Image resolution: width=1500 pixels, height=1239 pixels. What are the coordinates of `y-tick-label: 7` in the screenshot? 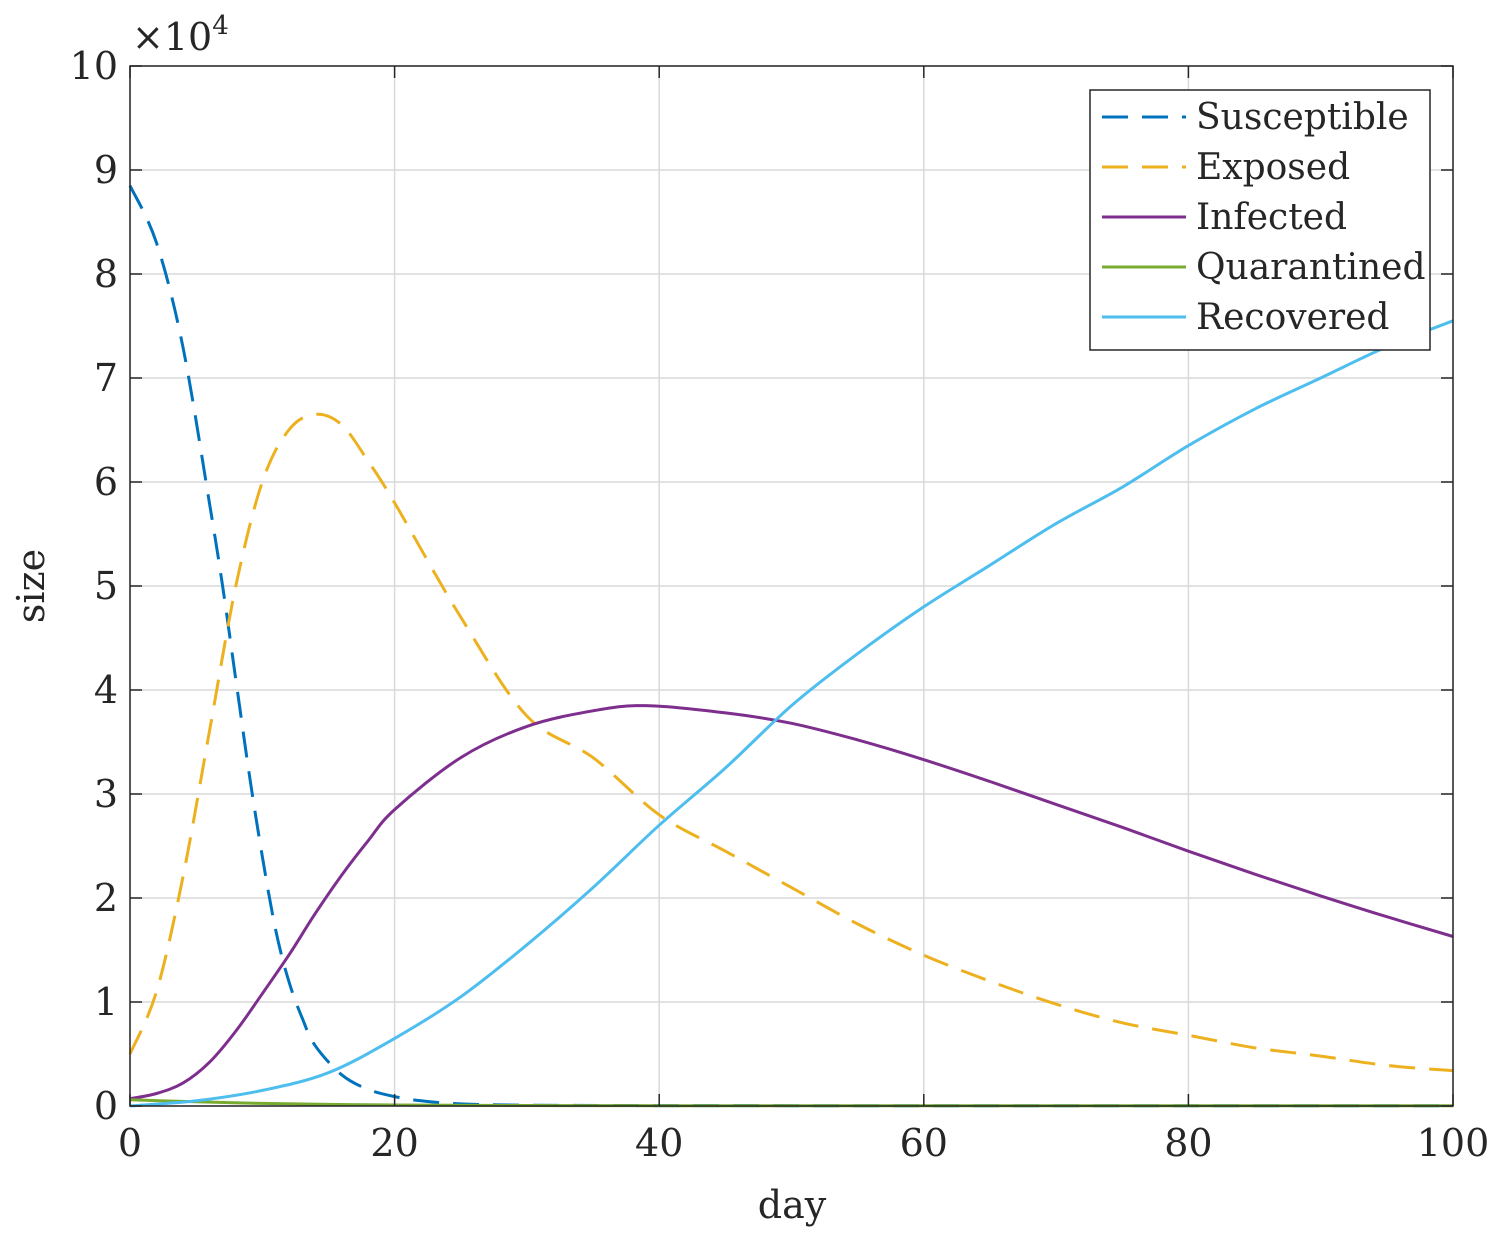 It's located at (106, 378).